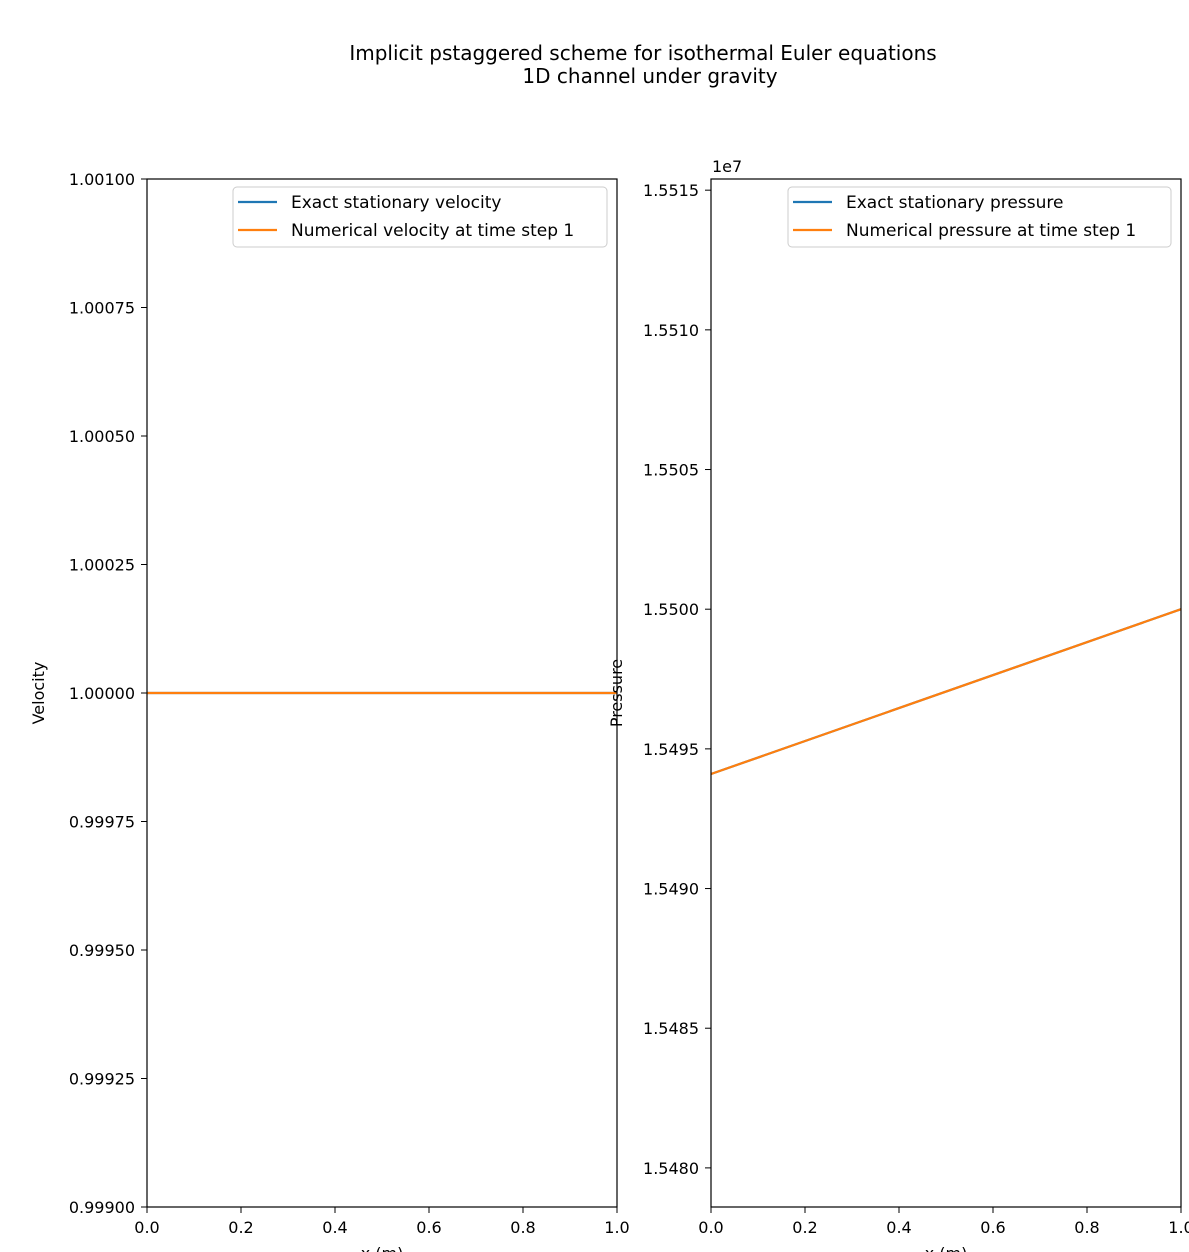 The width and height of the screenshot is (1189, 1252). I want to click on y-tick-label: 1.00025, so click(102, 565).